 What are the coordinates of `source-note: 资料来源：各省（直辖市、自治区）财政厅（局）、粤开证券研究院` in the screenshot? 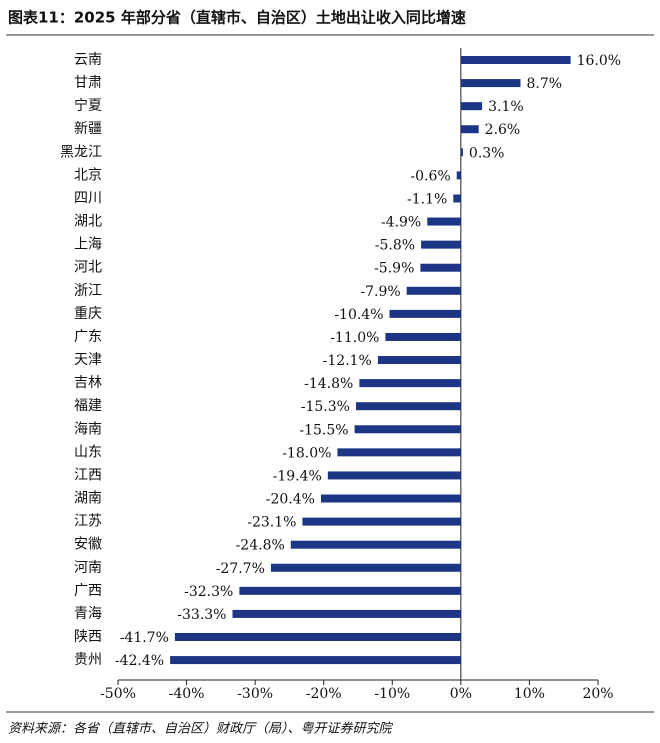 It's located at (201, 729).